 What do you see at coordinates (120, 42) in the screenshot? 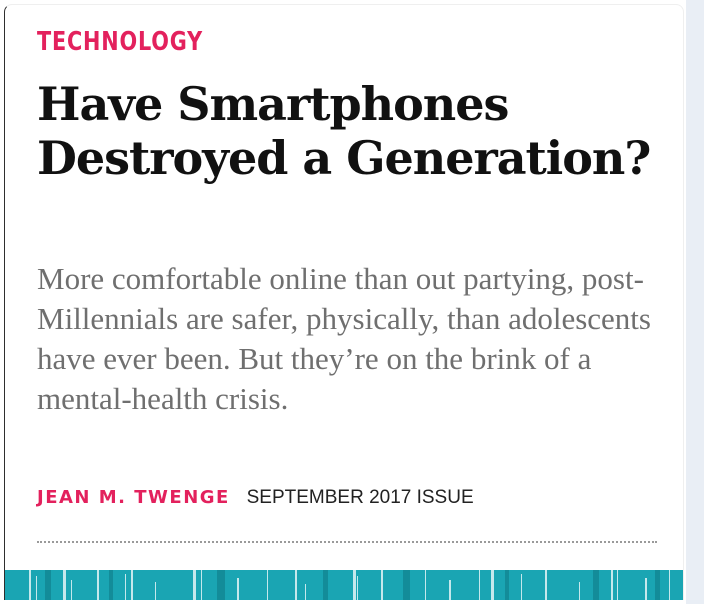
I see `section-label: TECHNOLOGY` at bounding box center [120, 42].